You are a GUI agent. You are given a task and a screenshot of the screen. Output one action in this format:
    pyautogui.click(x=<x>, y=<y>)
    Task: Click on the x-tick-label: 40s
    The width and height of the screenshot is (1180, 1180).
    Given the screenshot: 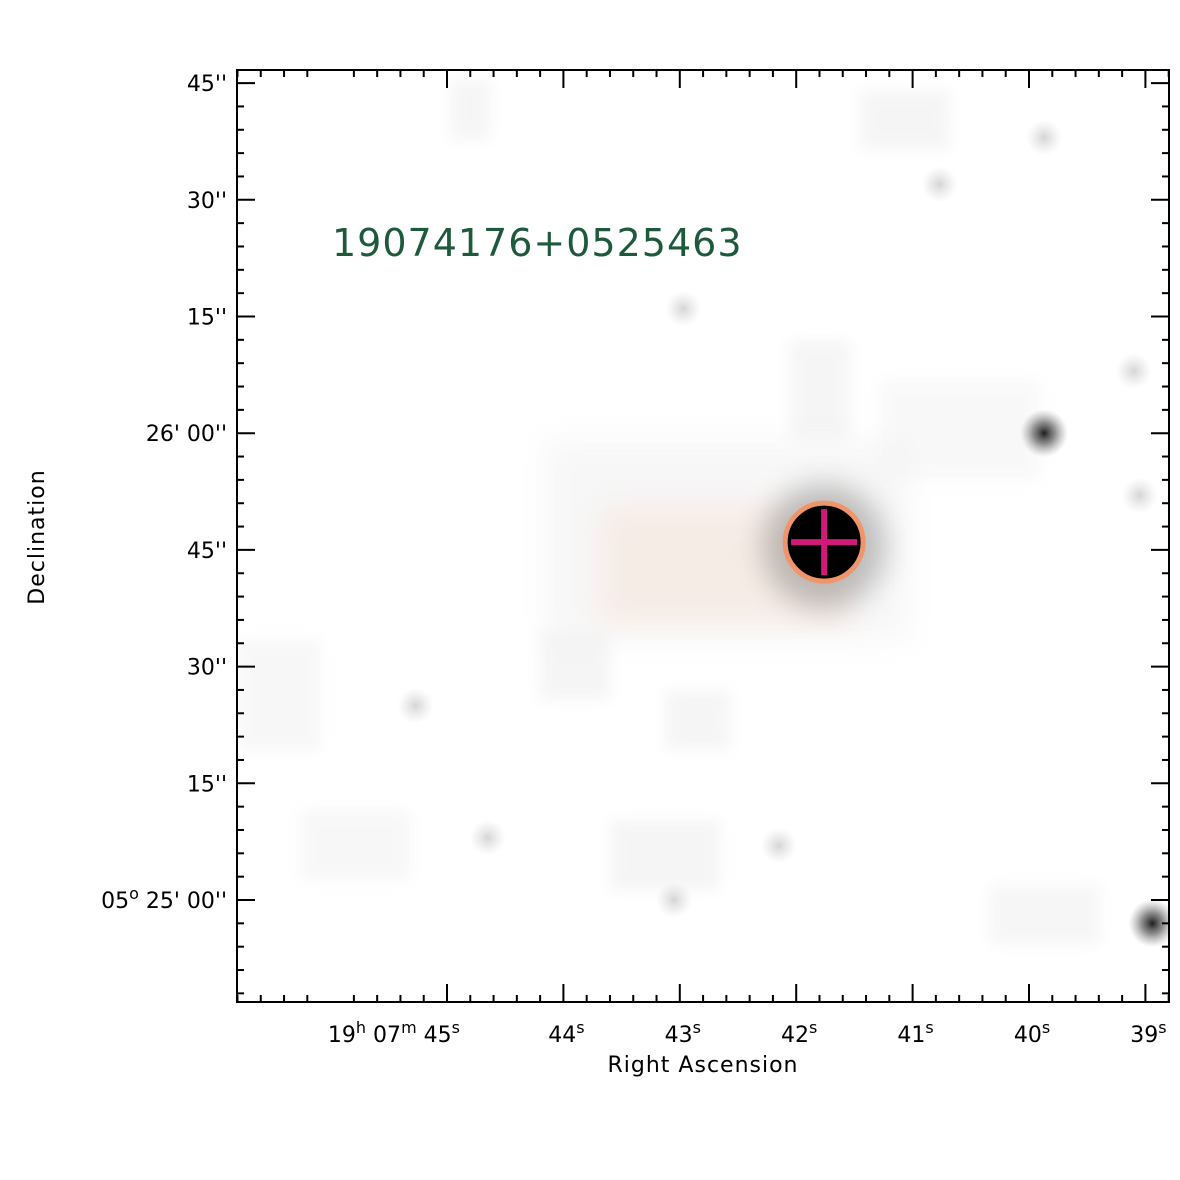 What is the action you would take?
    pyautogui.click(x=1032, y=1033)
    